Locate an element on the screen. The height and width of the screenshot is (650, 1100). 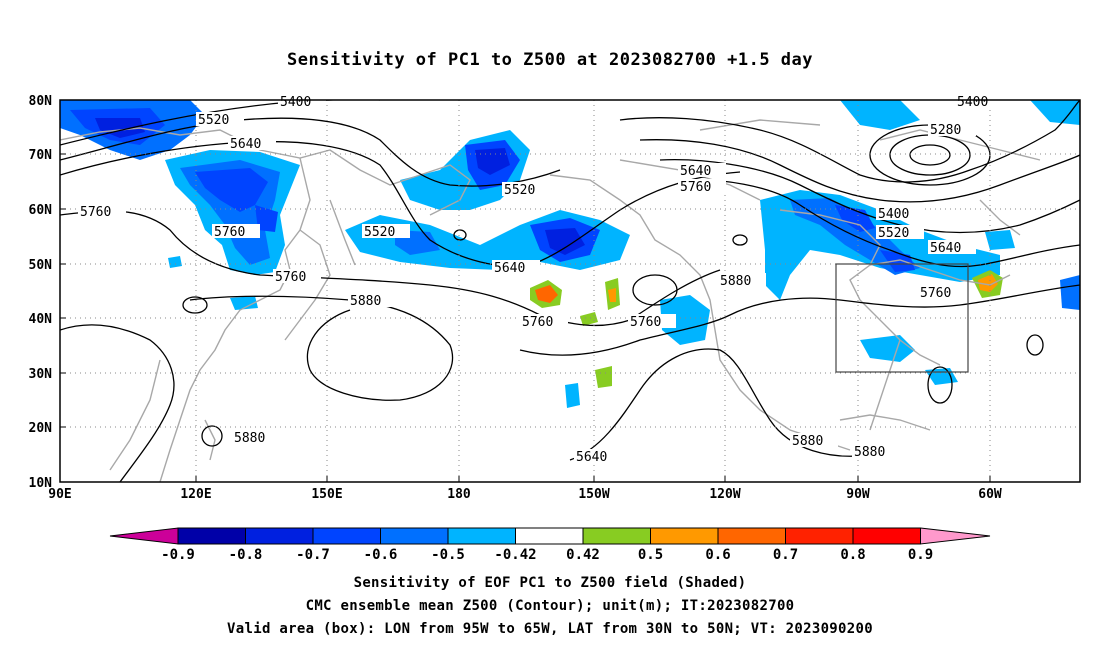
lat-label: 80N is located at coordinates (41, 101).